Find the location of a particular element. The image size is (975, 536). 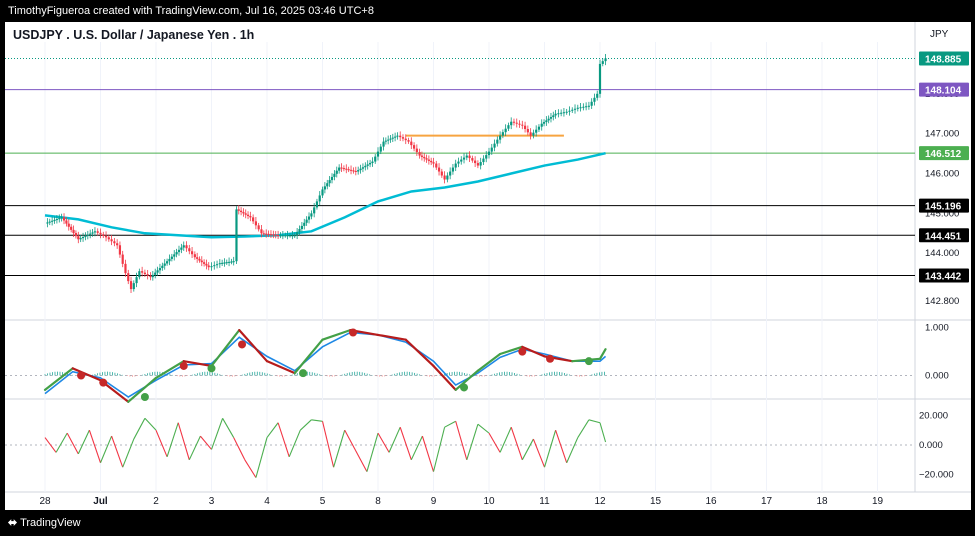

time-tick-label: 4 is located at coordinates (267, 501).